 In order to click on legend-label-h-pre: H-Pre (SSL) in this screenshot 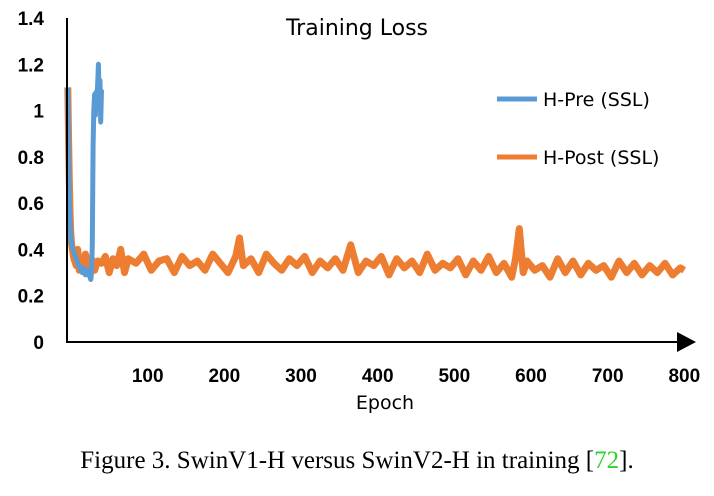, I will do `click(596, 100)`.